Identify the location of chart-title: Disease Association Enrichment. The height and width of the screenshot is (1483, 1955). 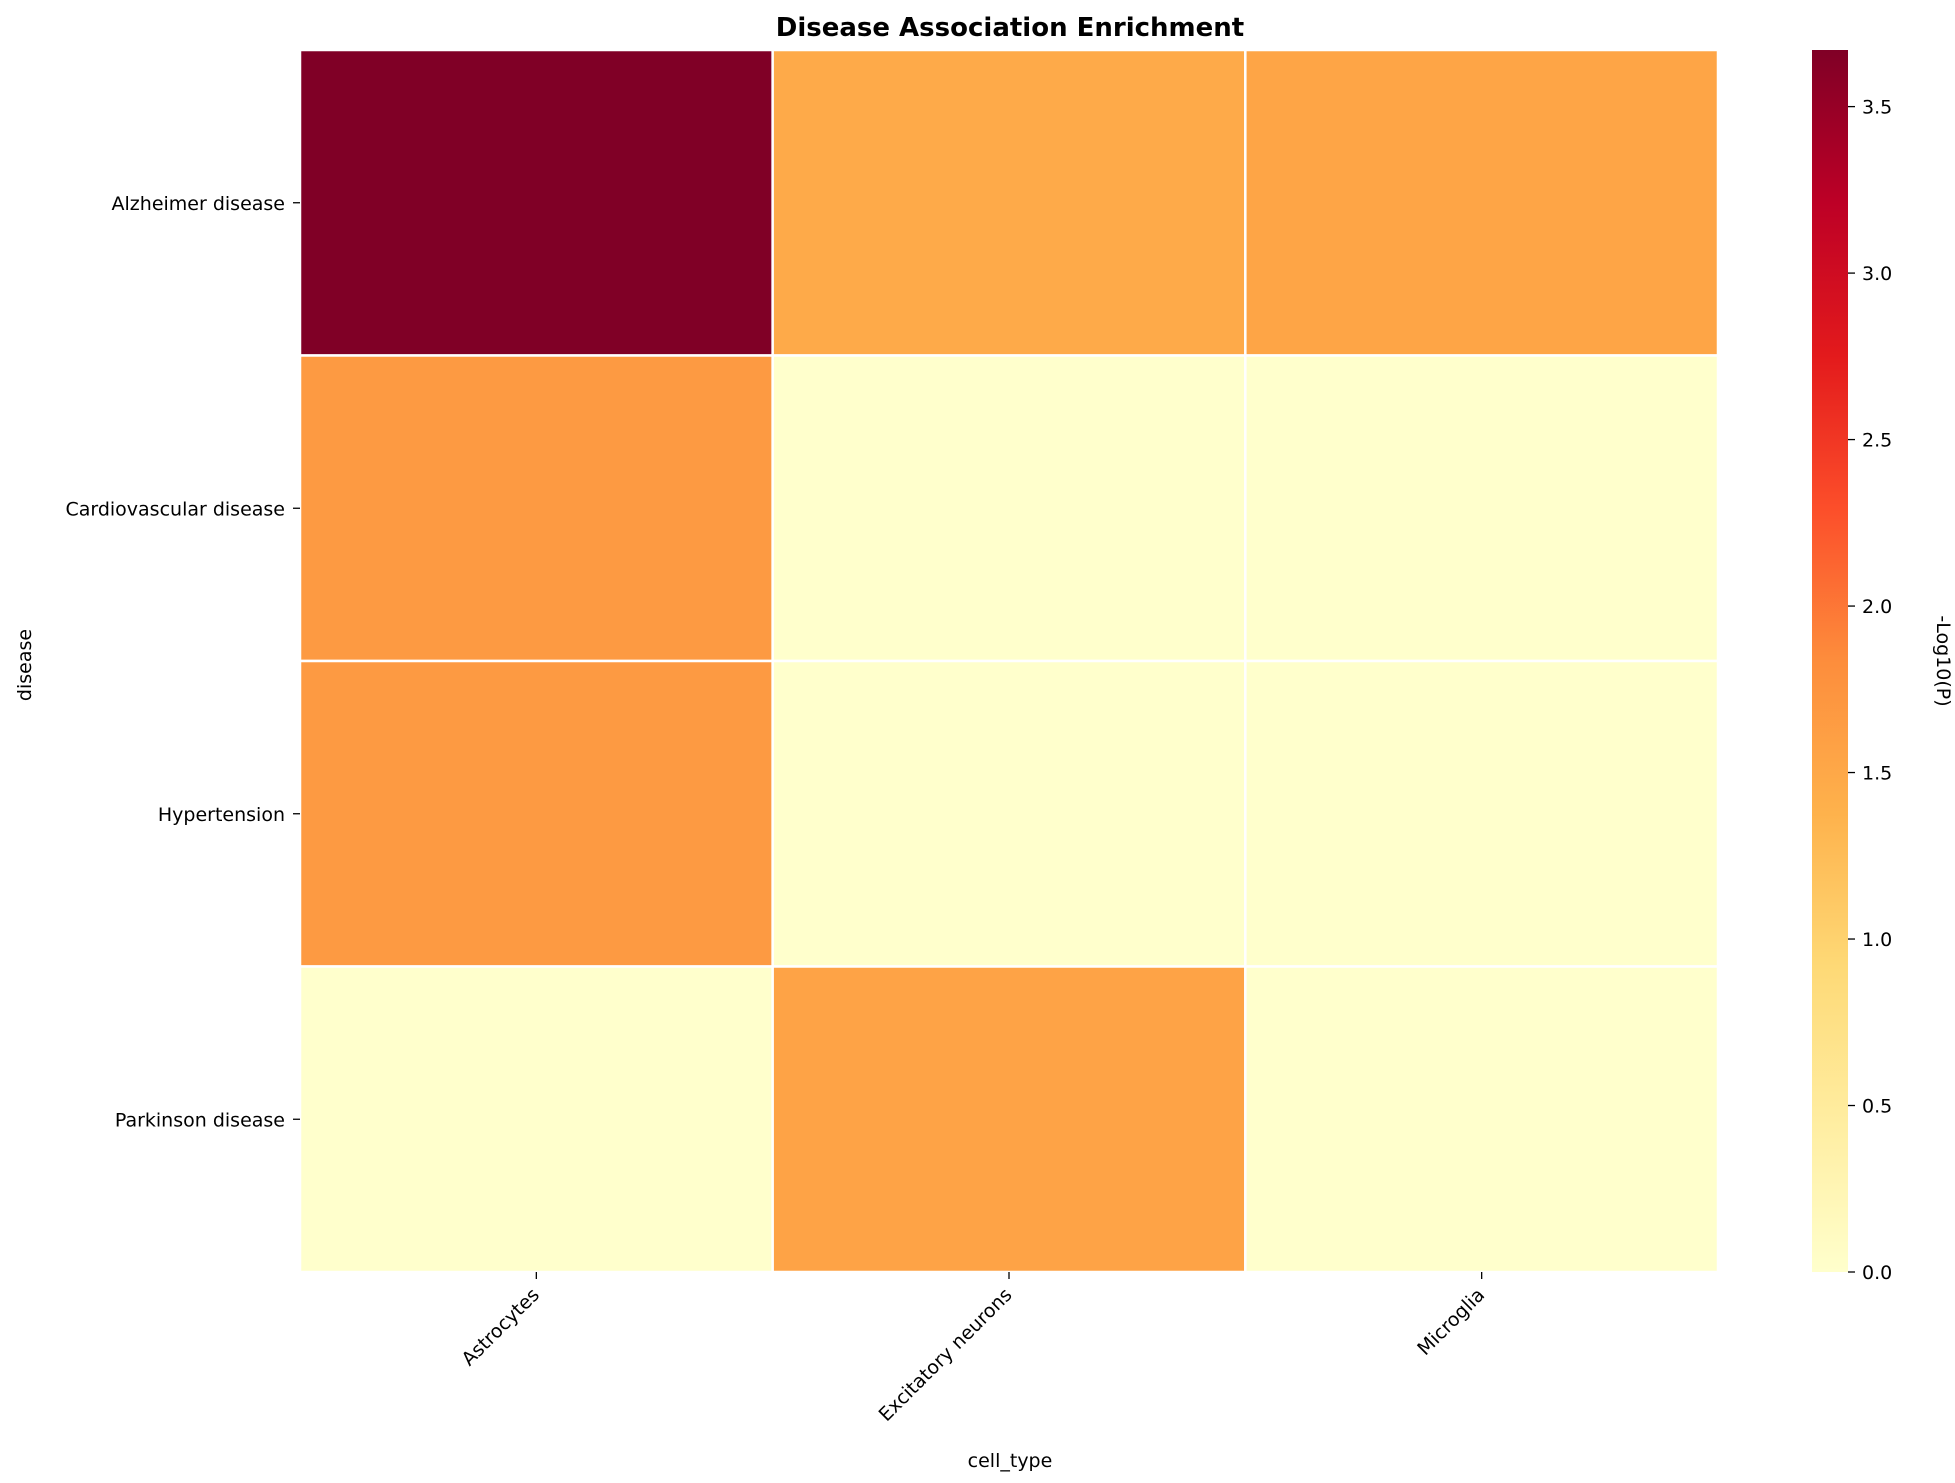
(1010, 28).